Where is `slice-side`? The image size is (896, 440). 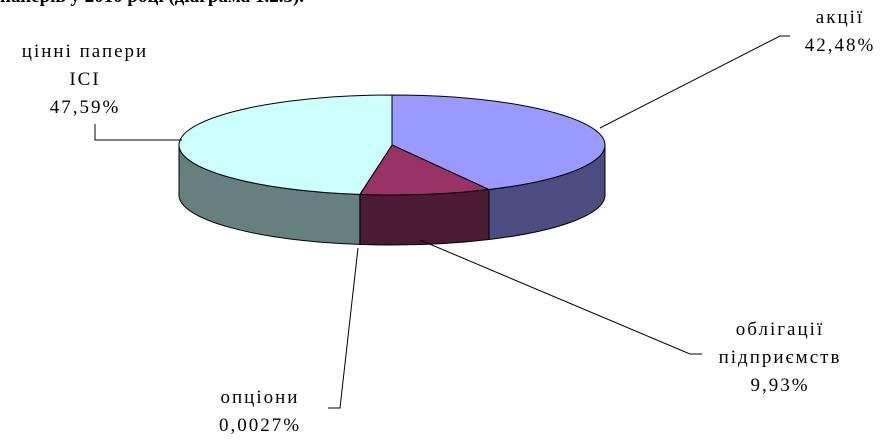 slice-side is located at coordinates (424, 217).